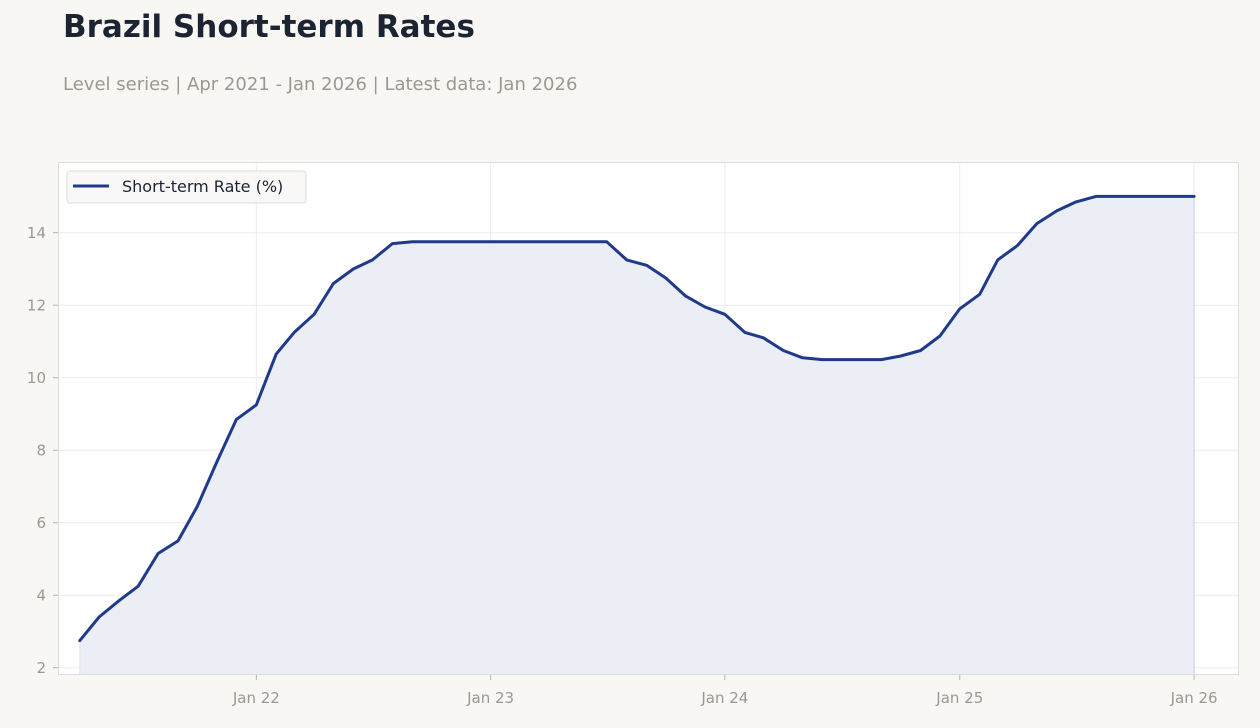 The height and width of the screenshot is (728, 1260). What do you see at coordinates (256, 698) in the screenshot?
I see `x-tick-label: Jan 22` at bounding box center [256, 698].